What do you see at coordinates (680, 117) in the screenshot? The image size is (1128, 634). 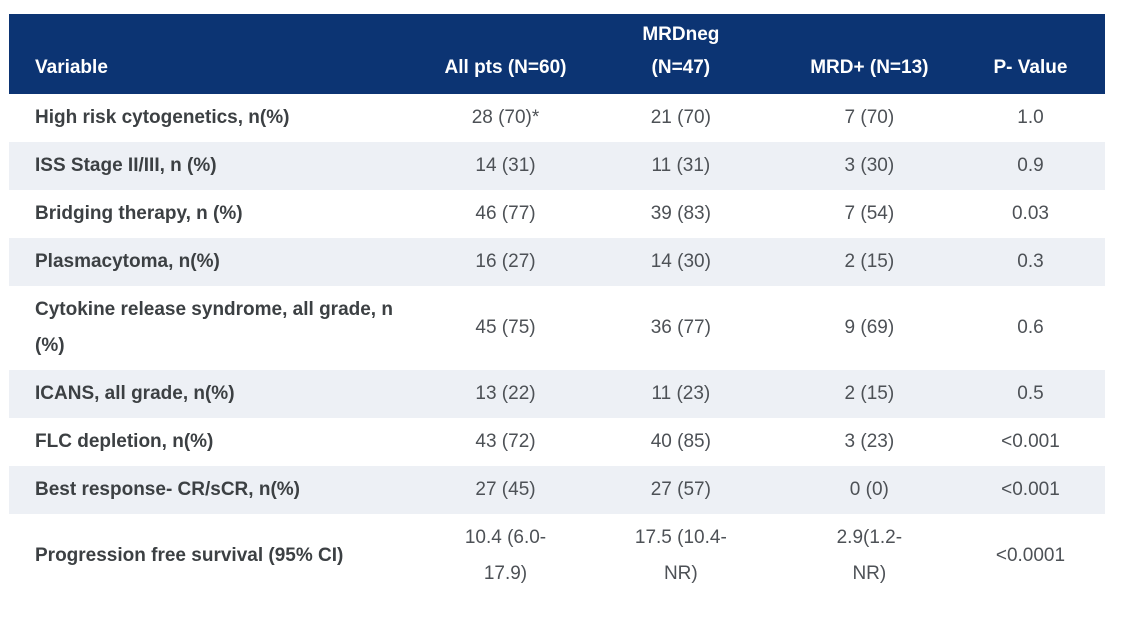 I see `cell-mrdneg: 21 (70)` at bounding box center [680, 117].